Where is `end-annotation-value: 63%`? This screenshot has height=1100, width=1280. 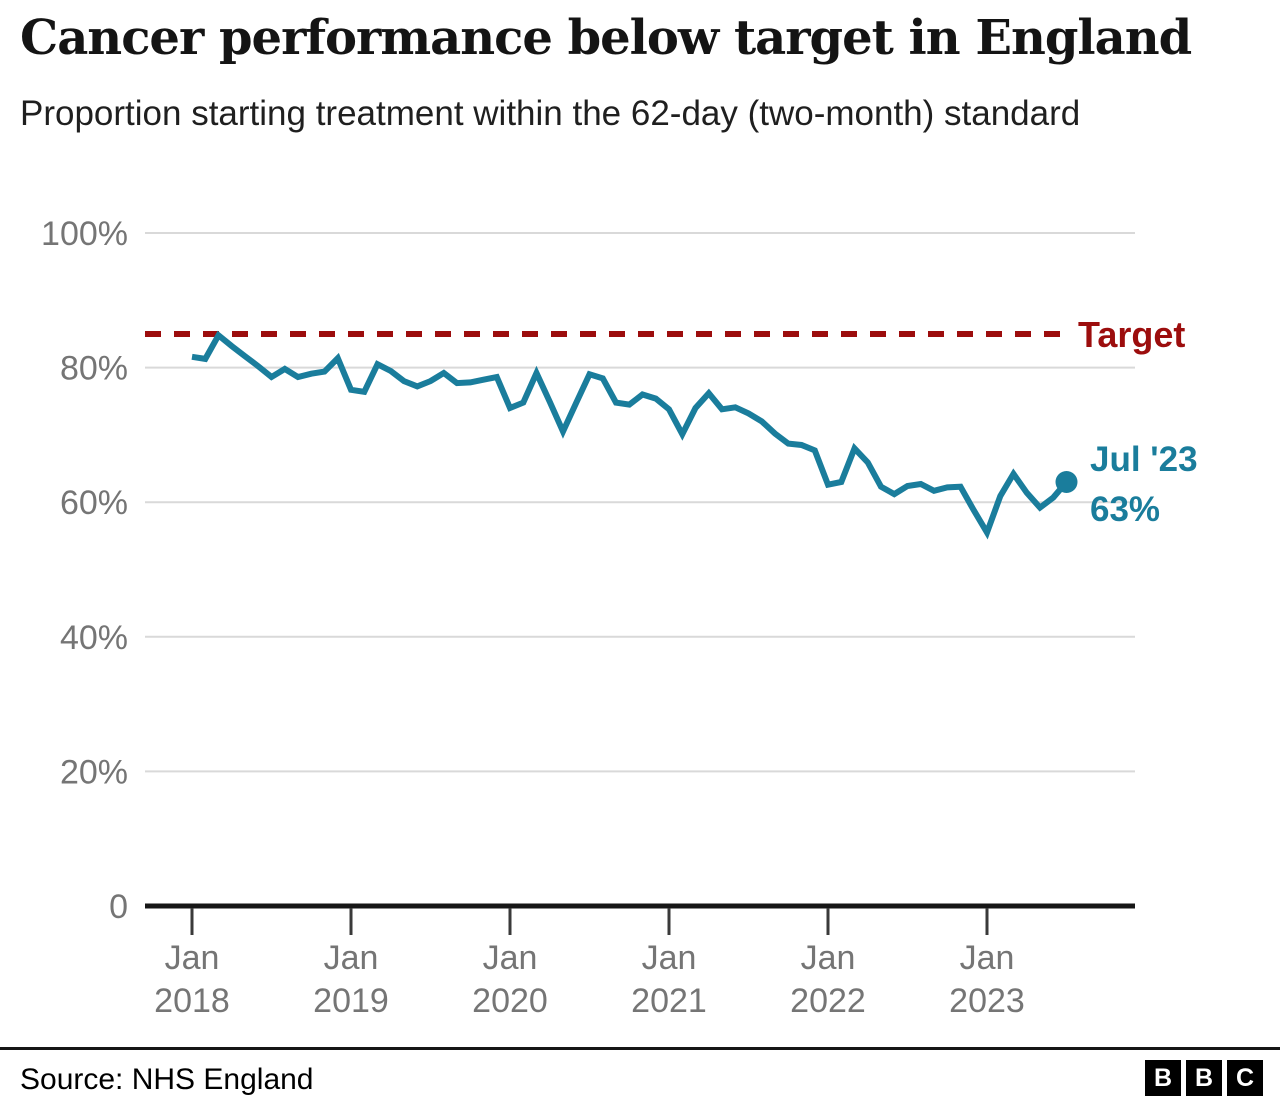 end-annotation-value: 63% is located at coordinates (1125, 509).